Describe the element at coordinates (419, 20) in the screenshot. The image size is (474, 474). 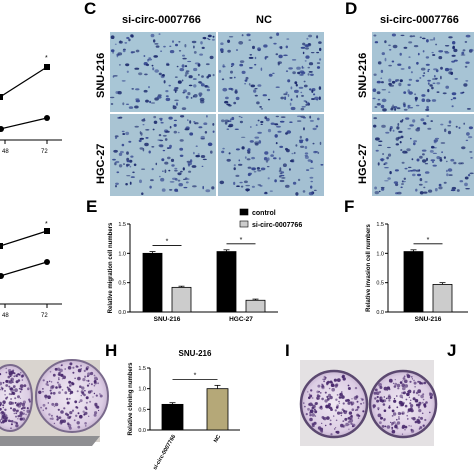
I see `col-label-si-circ-d: si-circ-0007766` at that location.